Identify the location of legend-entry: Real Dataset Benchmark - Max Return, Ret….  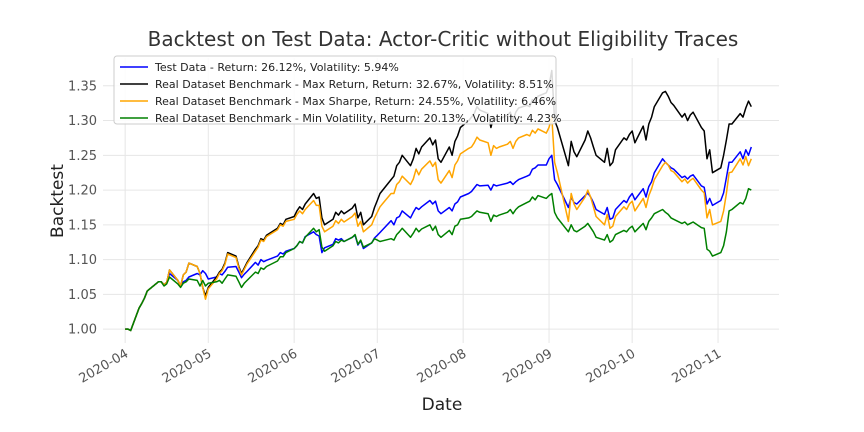
(354, 84).